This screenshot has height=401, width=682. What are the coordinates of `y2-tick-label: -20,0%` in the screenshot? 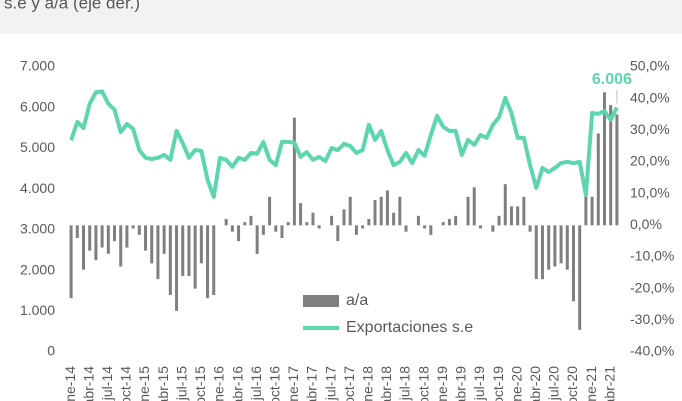 It's located at (652, 287).